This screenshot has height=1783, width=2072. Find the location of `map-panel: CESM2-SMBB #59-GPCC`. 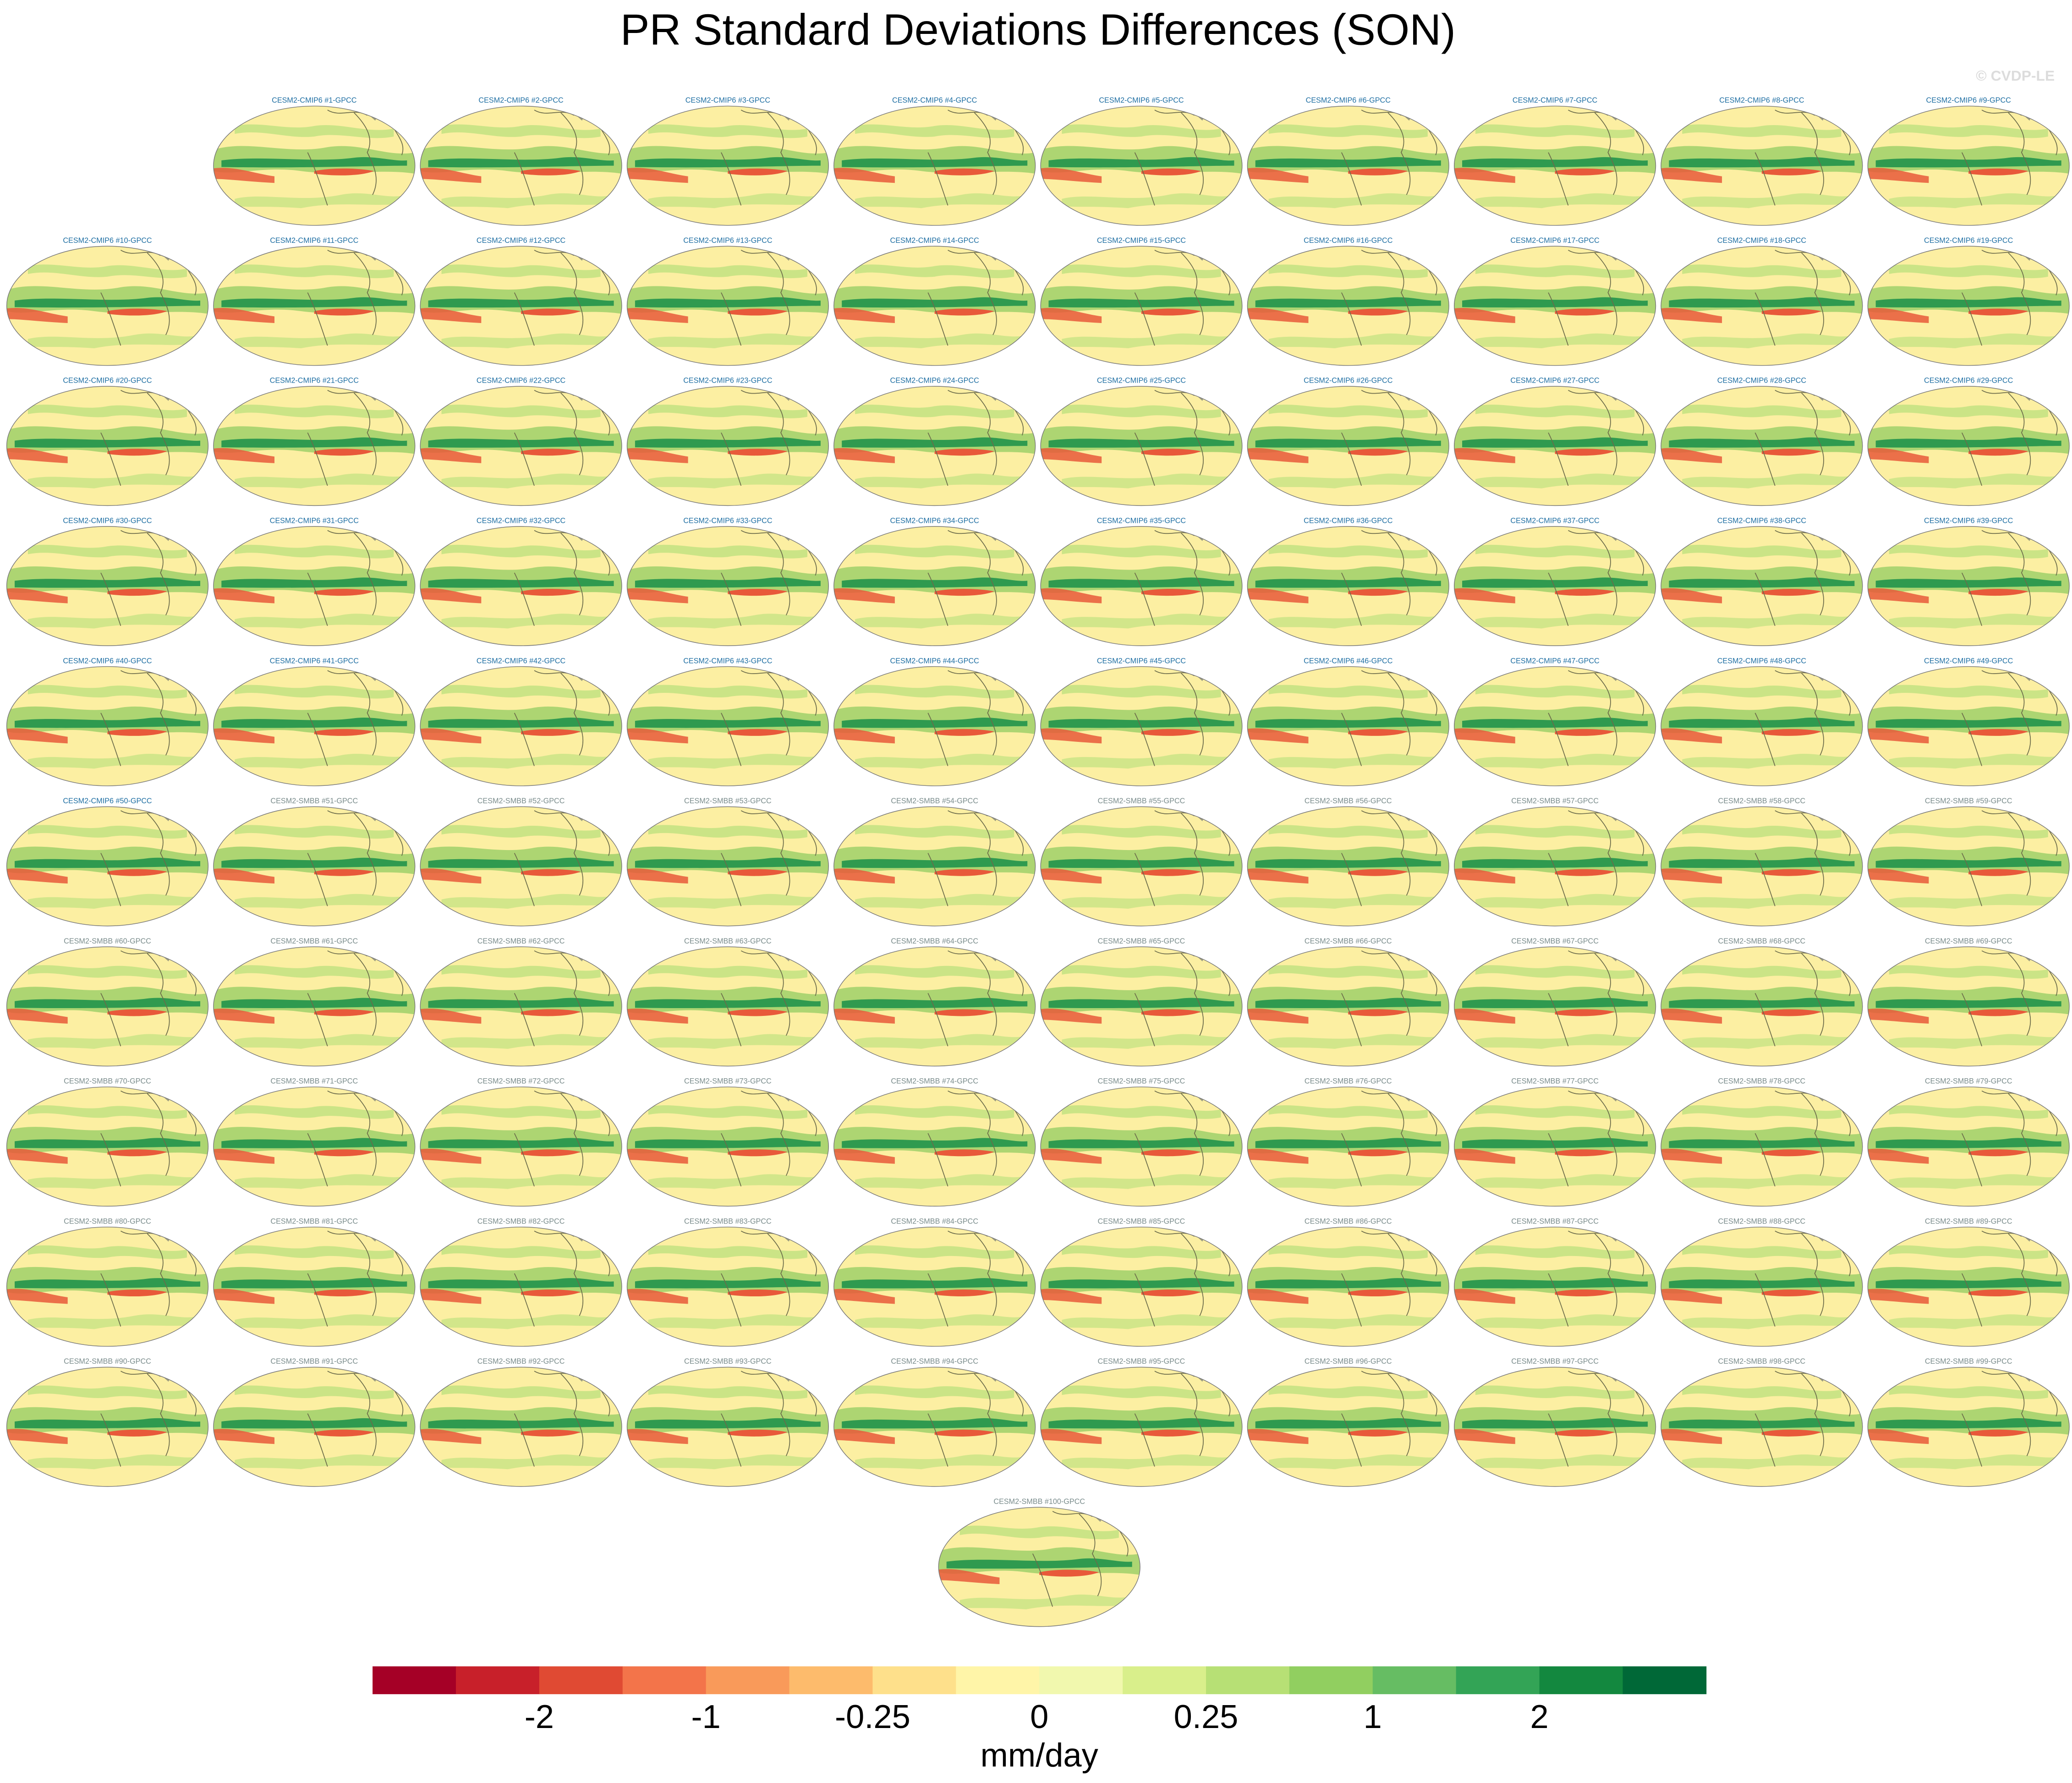

map-panel: CESM2-SMBB #59-GPCC is located at coordinates (1969, 861).